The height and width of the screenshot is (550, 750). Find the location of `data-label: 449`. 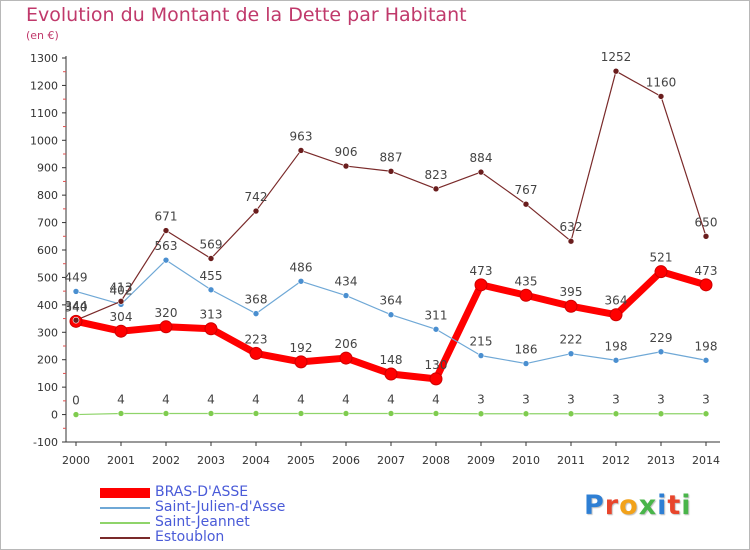

data-label: 449 is located at coordinates (76, 277).